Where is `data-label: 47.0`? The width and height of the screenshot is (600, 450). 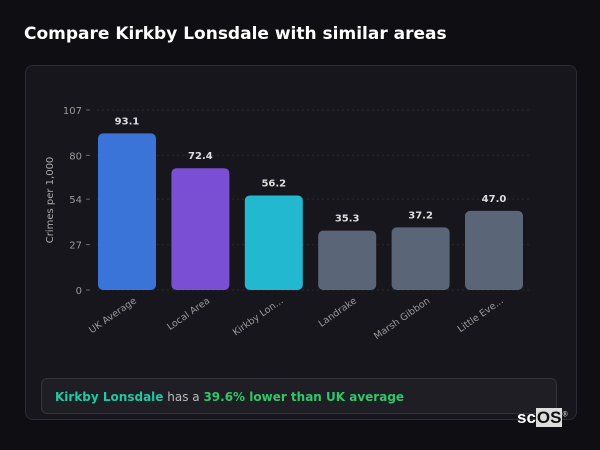 data-label: 47.0 is located at coordinates (494, 199).